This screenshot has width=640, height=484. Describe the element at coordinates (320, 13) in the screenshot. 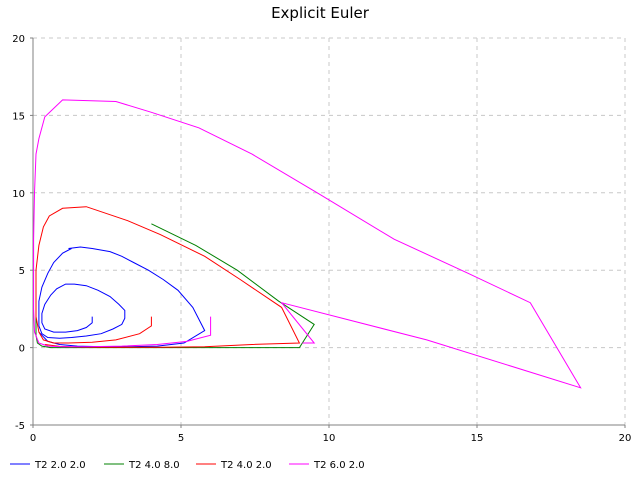

I see `chart-title: Explicit Euler` at that location.